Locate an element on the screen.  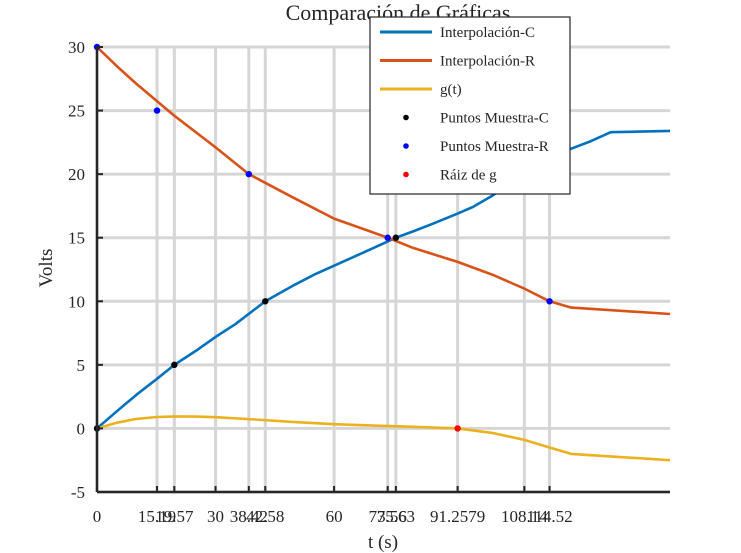
y-tick-label-4: 15 is located at coordinates (76, 238).